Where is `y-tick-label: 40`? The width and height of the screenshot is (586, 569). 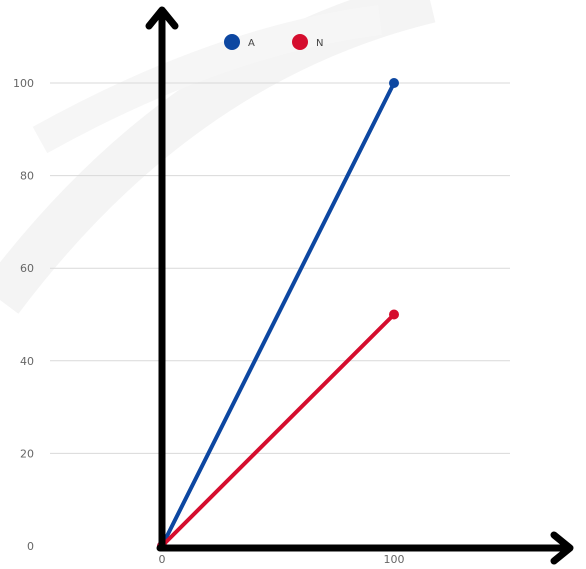
y-tick-label: 40 is located at coordinates (27, 361).